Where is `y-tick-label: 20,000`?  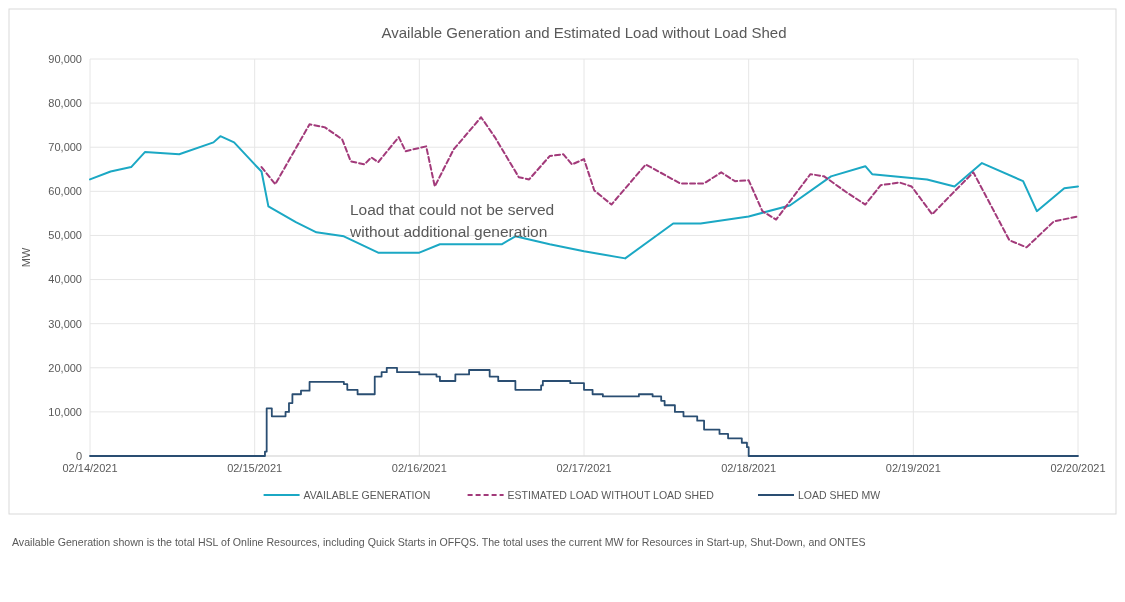
y-tick-label: 20,000 is located at coordinates (65, 367).